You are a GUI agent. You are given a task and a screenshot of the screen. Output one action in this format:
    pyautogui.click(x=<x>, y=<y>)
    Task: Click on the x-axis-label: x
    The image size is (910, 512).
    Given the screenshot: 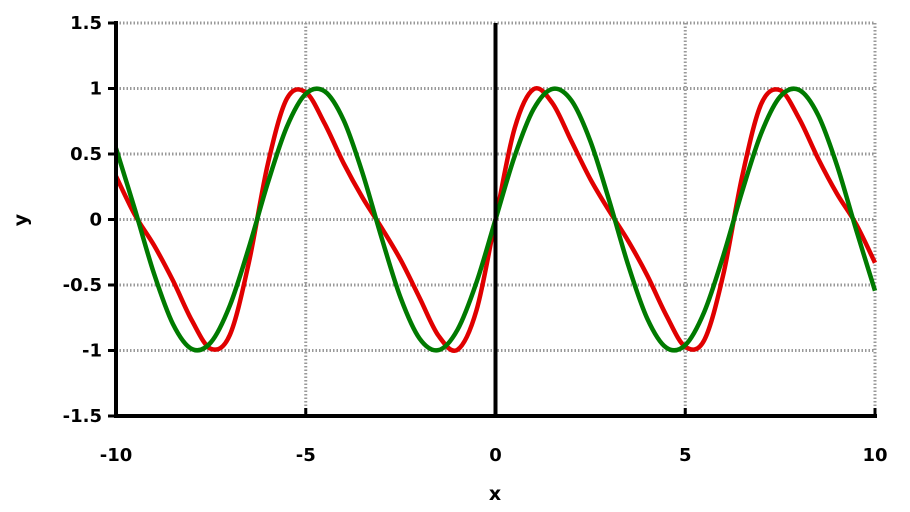 What is the action you would take?
    pyautogui.click(x=495, y=494)
    